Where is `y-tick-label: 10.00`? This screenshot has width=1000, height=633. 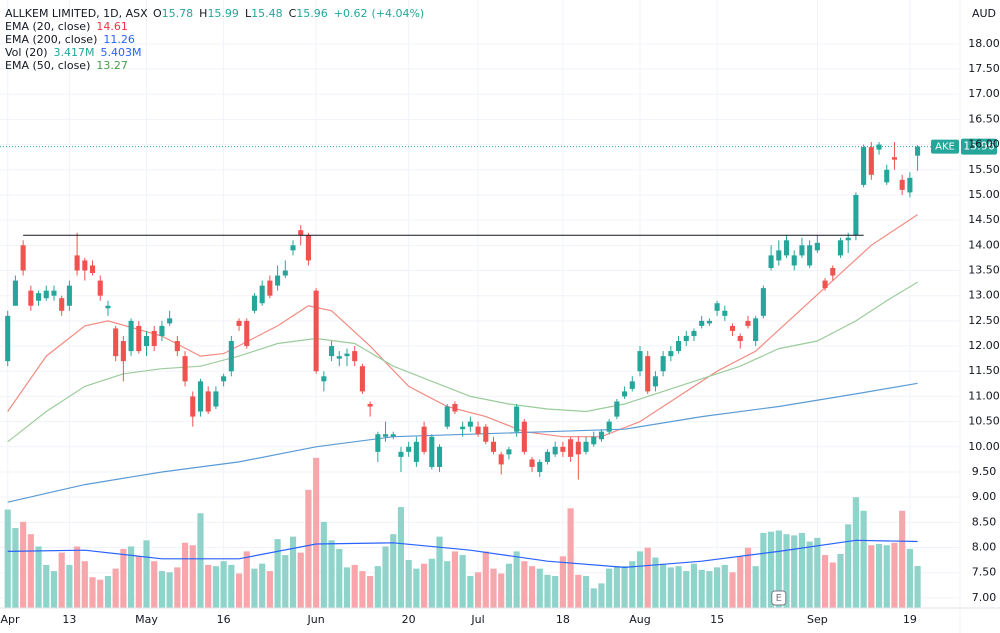
y-tick-label: 10.00 is located at coordinates (984, 446).